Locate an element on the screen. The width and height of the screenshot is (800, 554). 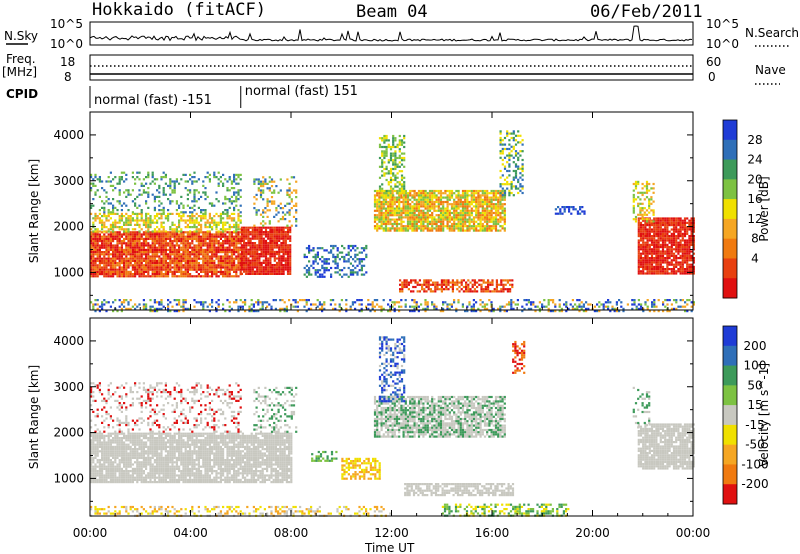
scatter-region is located at coordinates (666, 246).